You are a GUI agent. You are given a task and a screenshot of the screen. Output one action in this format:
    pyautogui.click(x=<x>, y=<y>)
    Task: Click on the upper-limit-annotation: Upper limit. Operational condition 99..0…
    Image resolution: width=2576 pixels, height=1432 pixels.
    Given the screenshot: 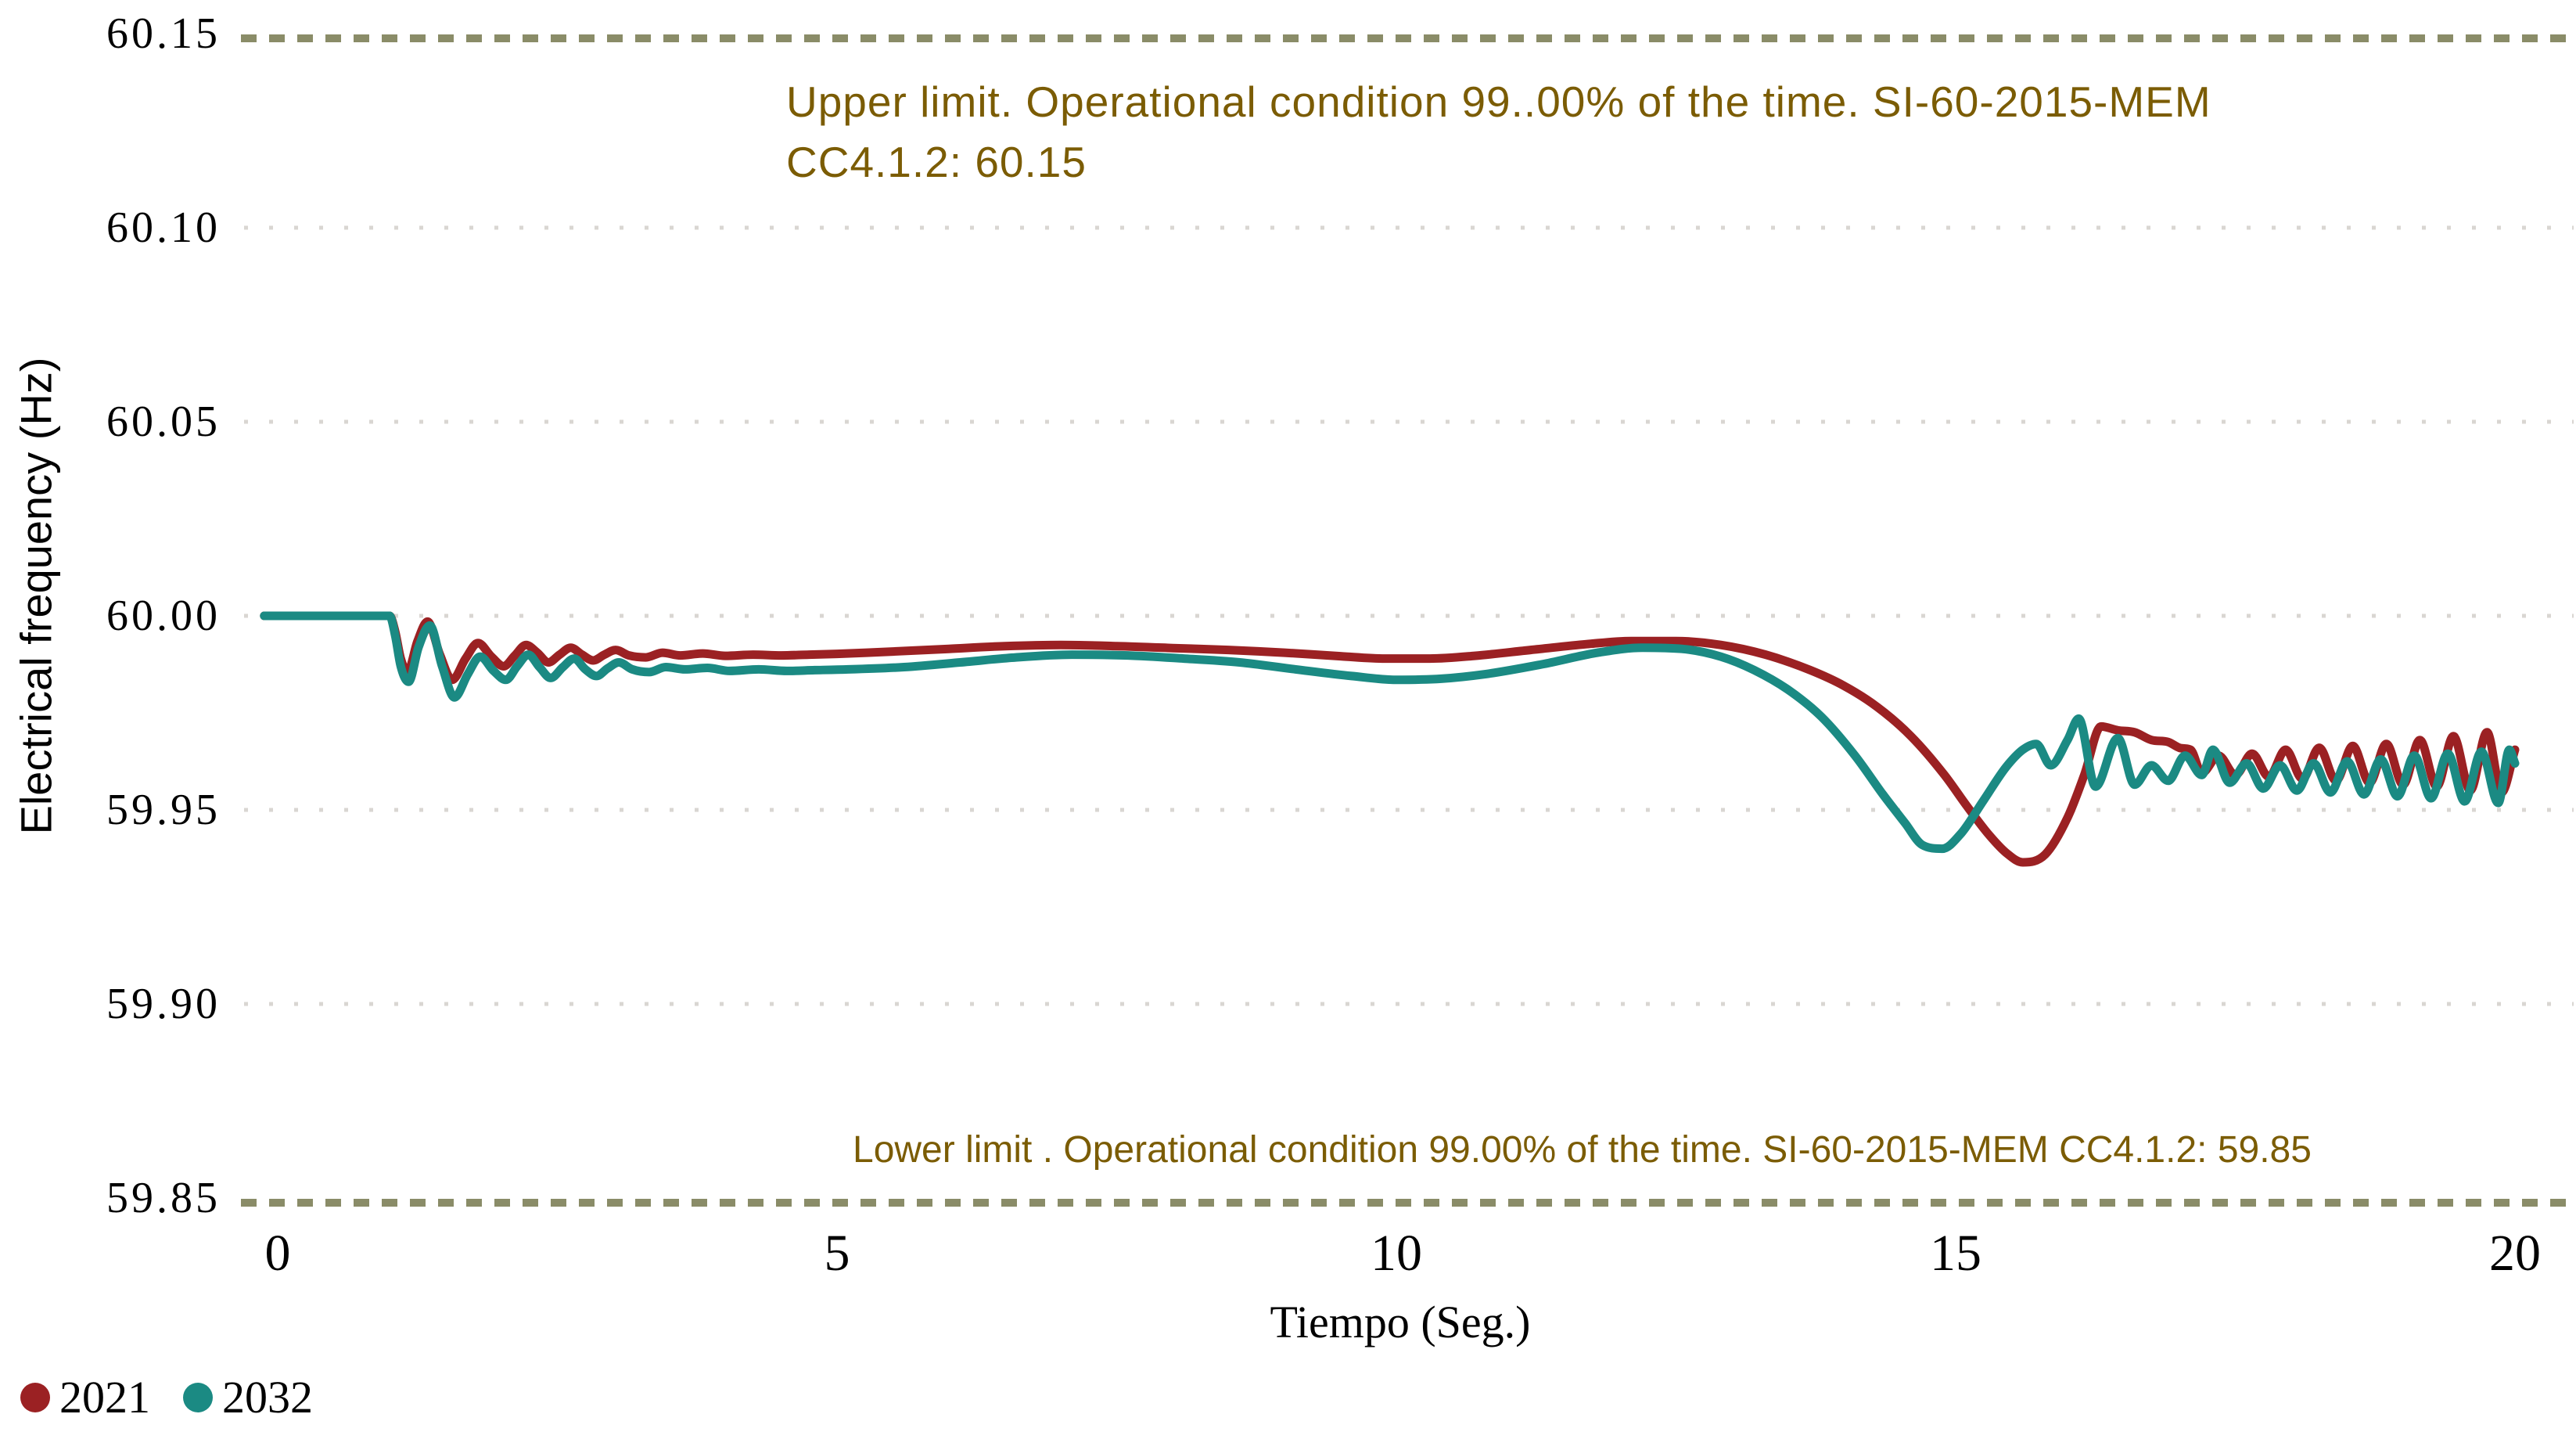 What is the action you would take?
    pyautogui.click(x=1499, y=132)
    